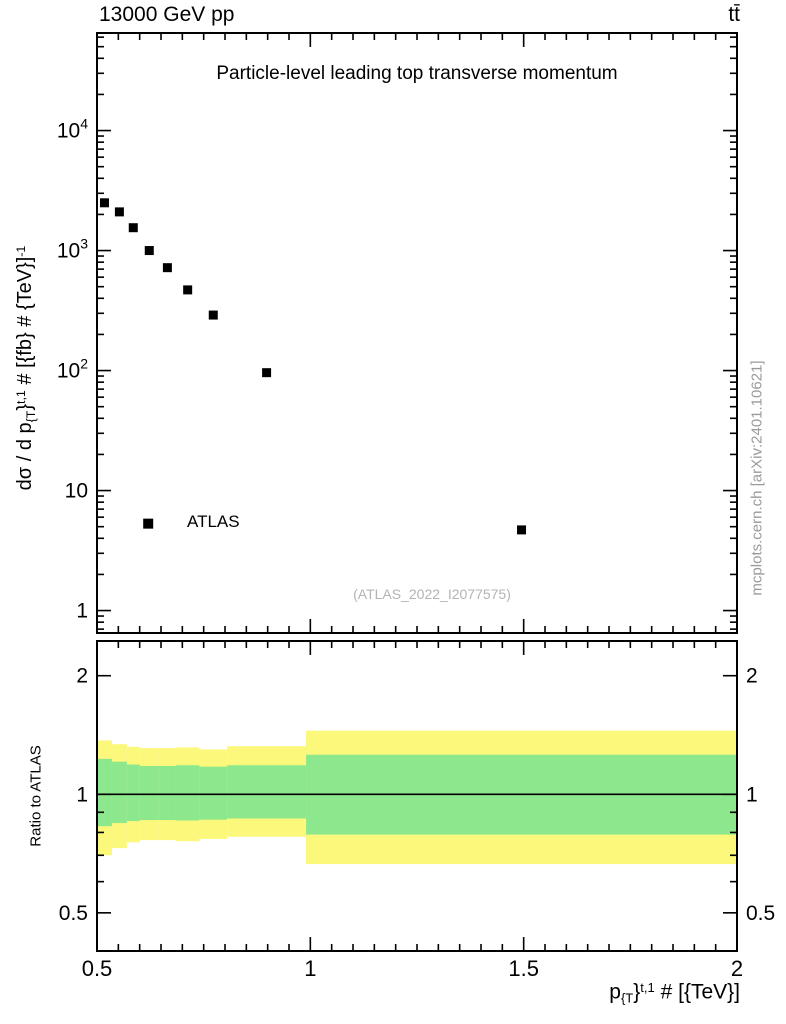 The width and height of the screenshot is (786, 1024). Describe the element at coordinates (697, 992) in the screenshot. I see `x-axis-title-part: # [{TeV}]` at that location.